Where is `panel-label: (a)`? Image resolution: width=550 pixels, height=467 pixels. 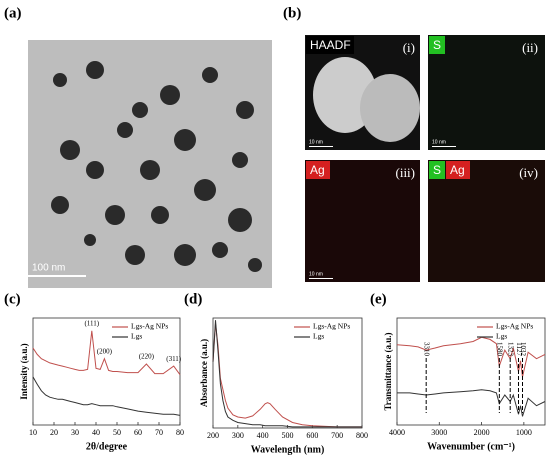 panel-label: (a) is located at coordinates (13, 13).